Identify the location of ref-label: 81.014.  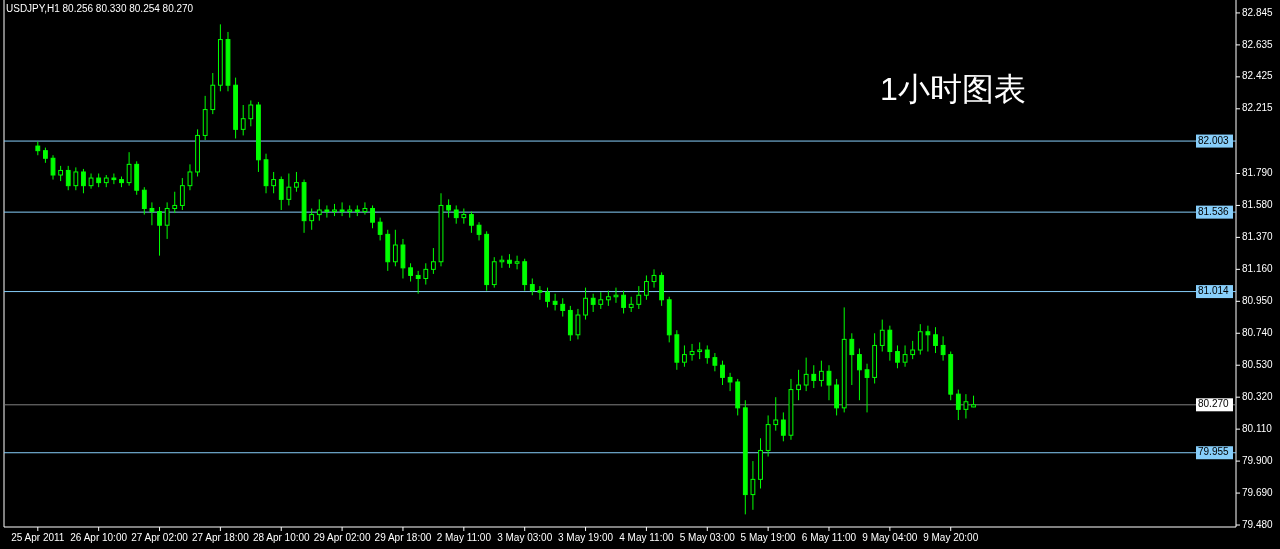
(1214, 292).